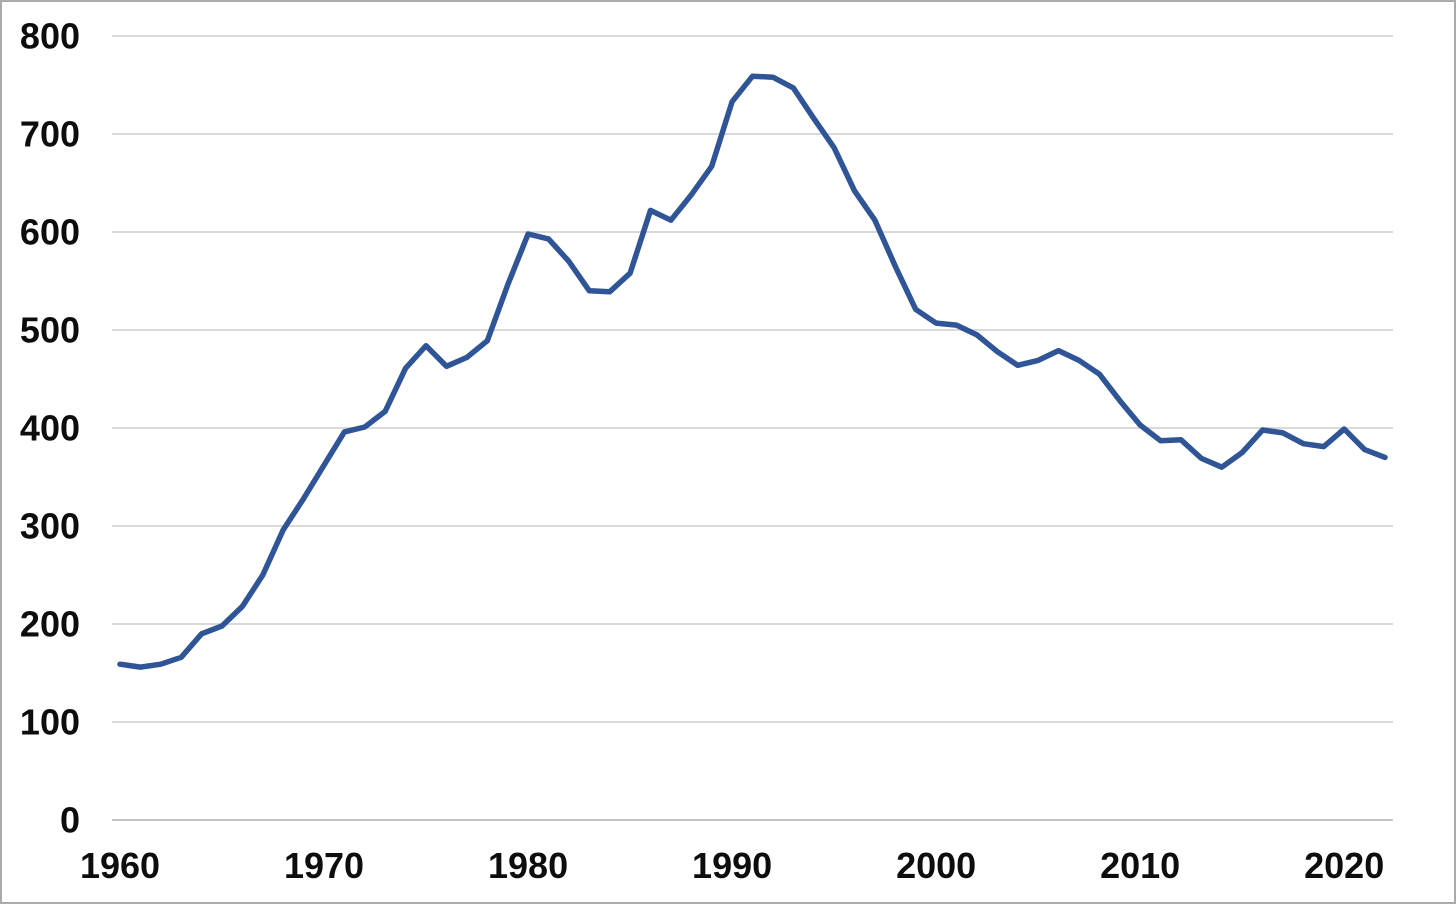  I want to click on y-tick-label-0: 0, so click(70, 820).